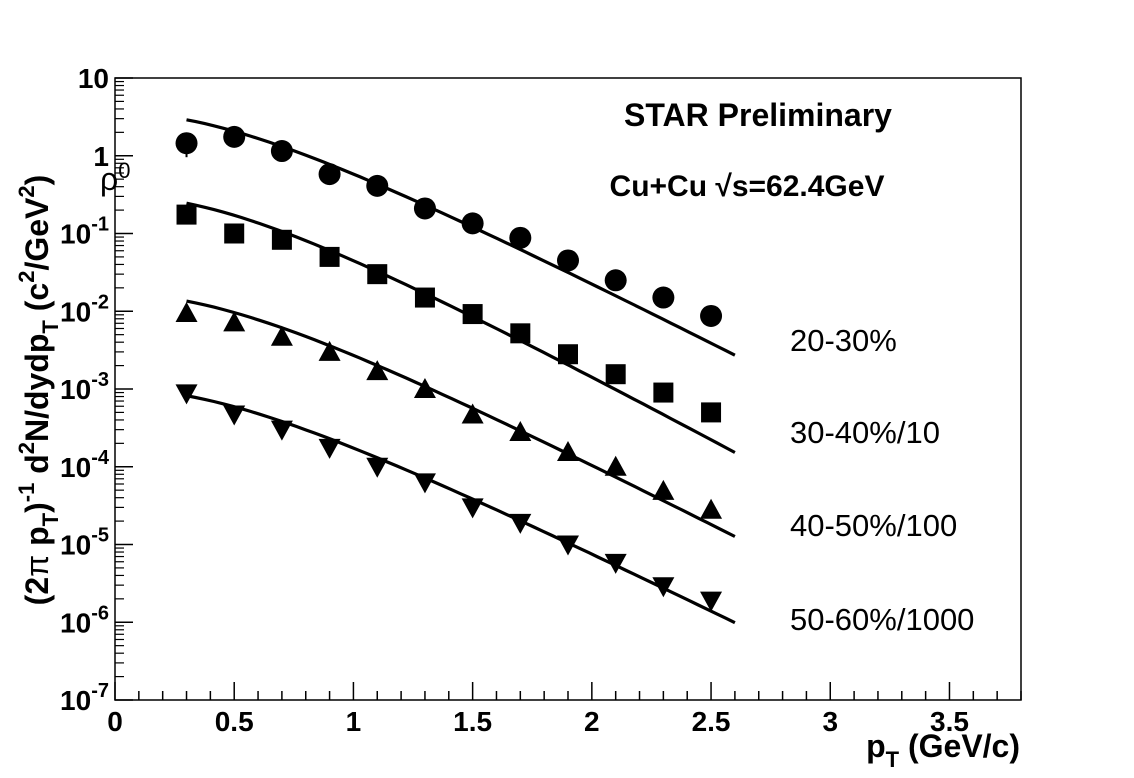  What do you see at coordinates (115, 177) in the screenshot?
I see `particle-label: ρ0` at bounding box center [115, 177].